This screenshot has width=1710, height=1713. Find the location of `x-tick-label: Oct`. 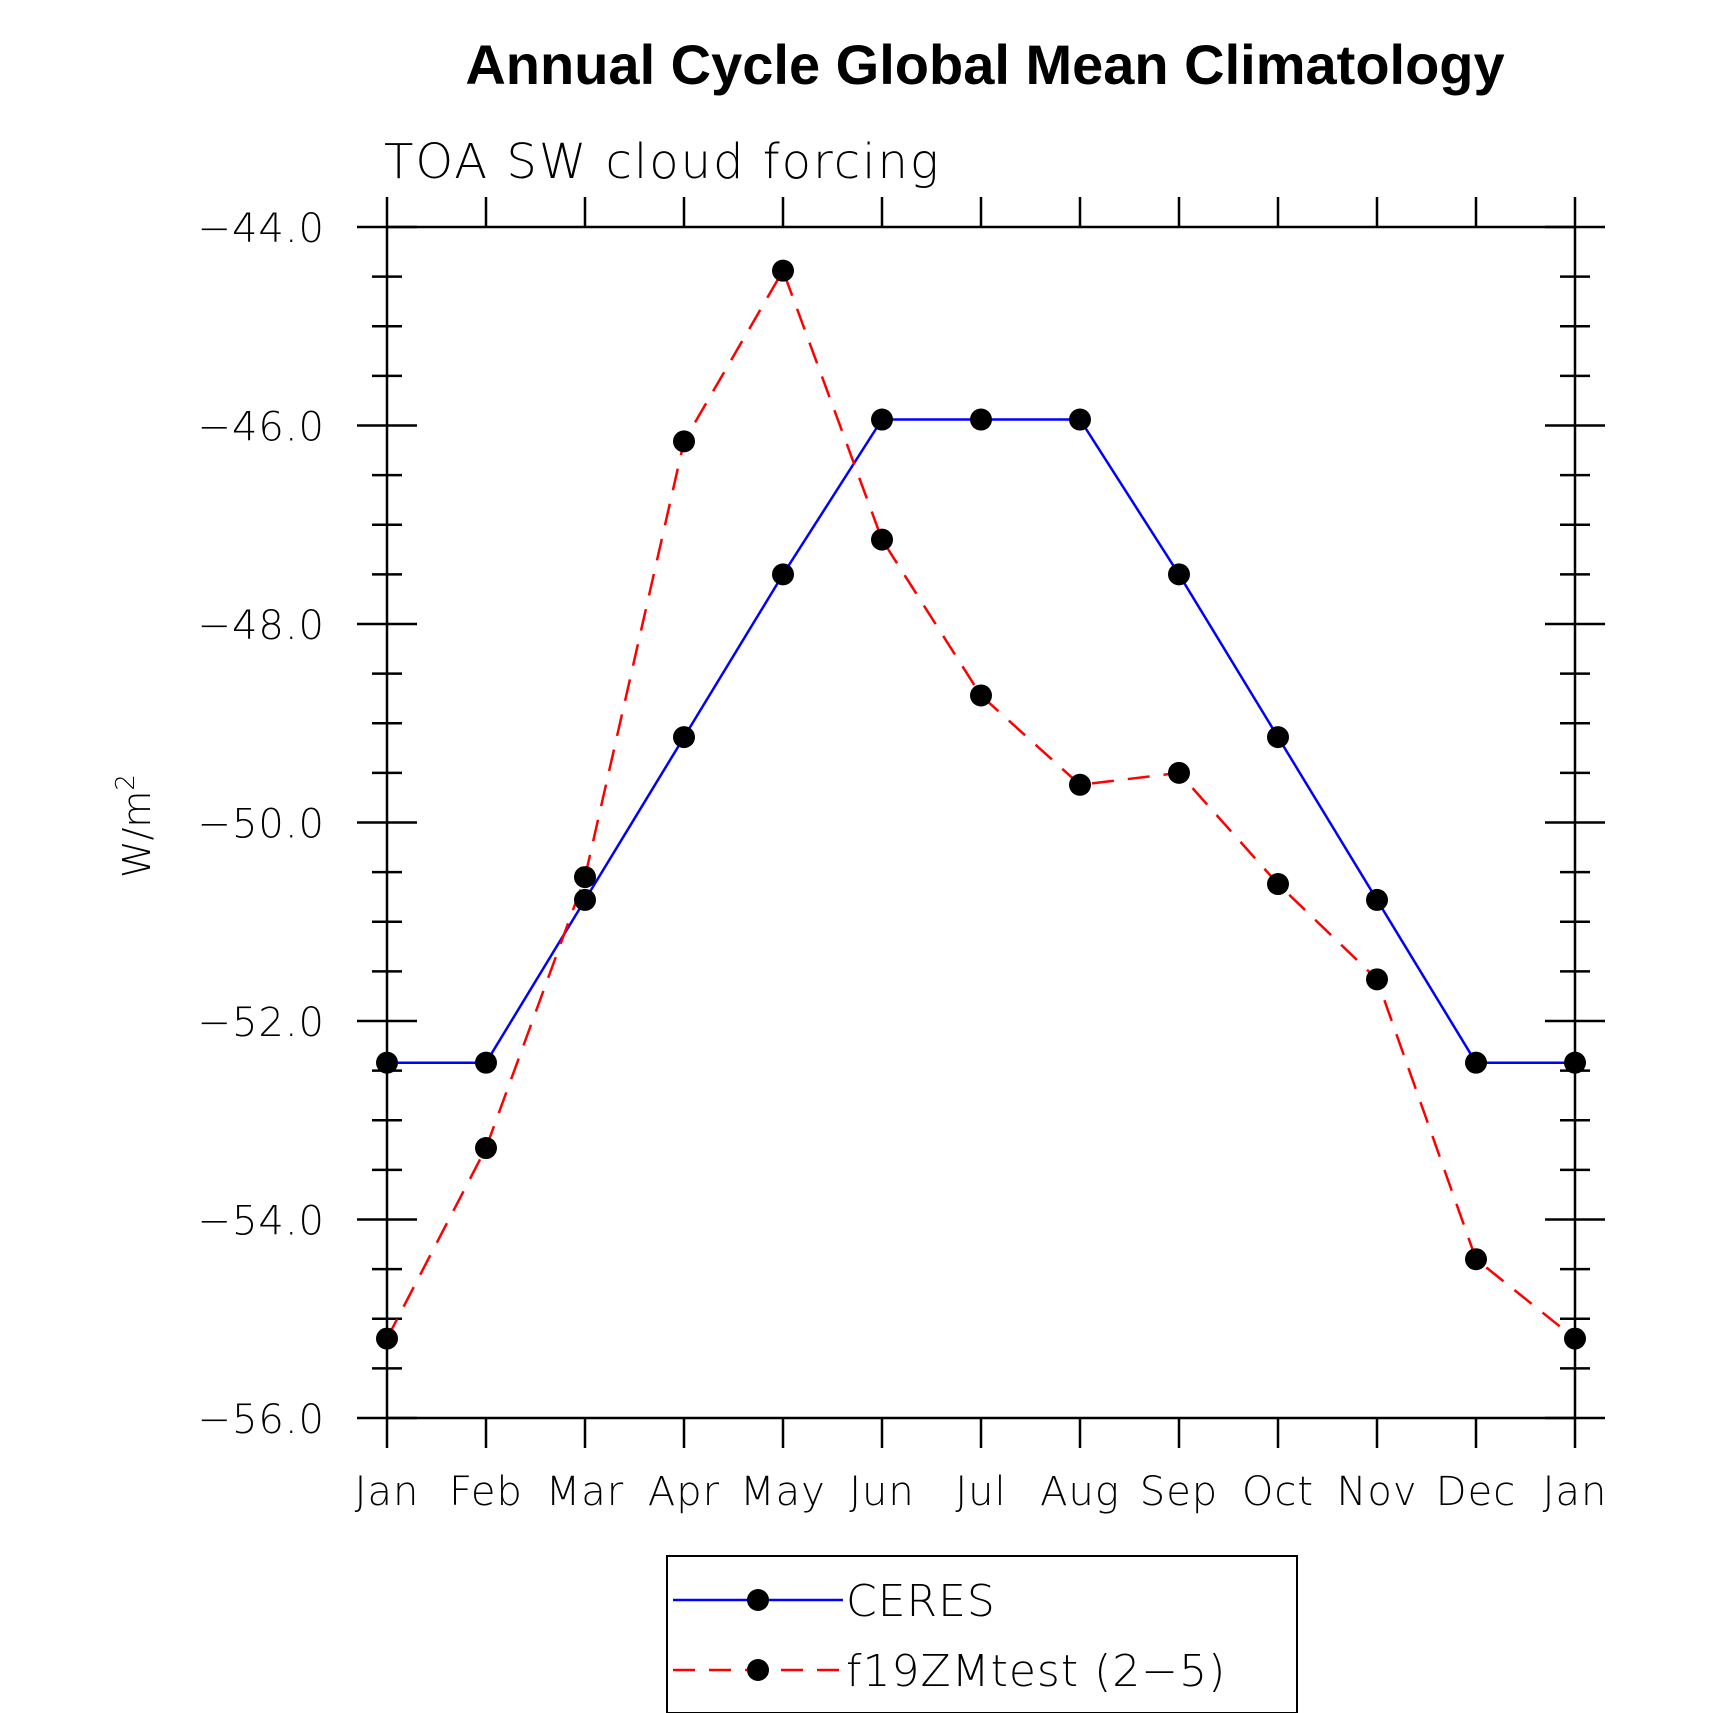

x-tick-label: Oct is located at coordinates (1278, 1492).